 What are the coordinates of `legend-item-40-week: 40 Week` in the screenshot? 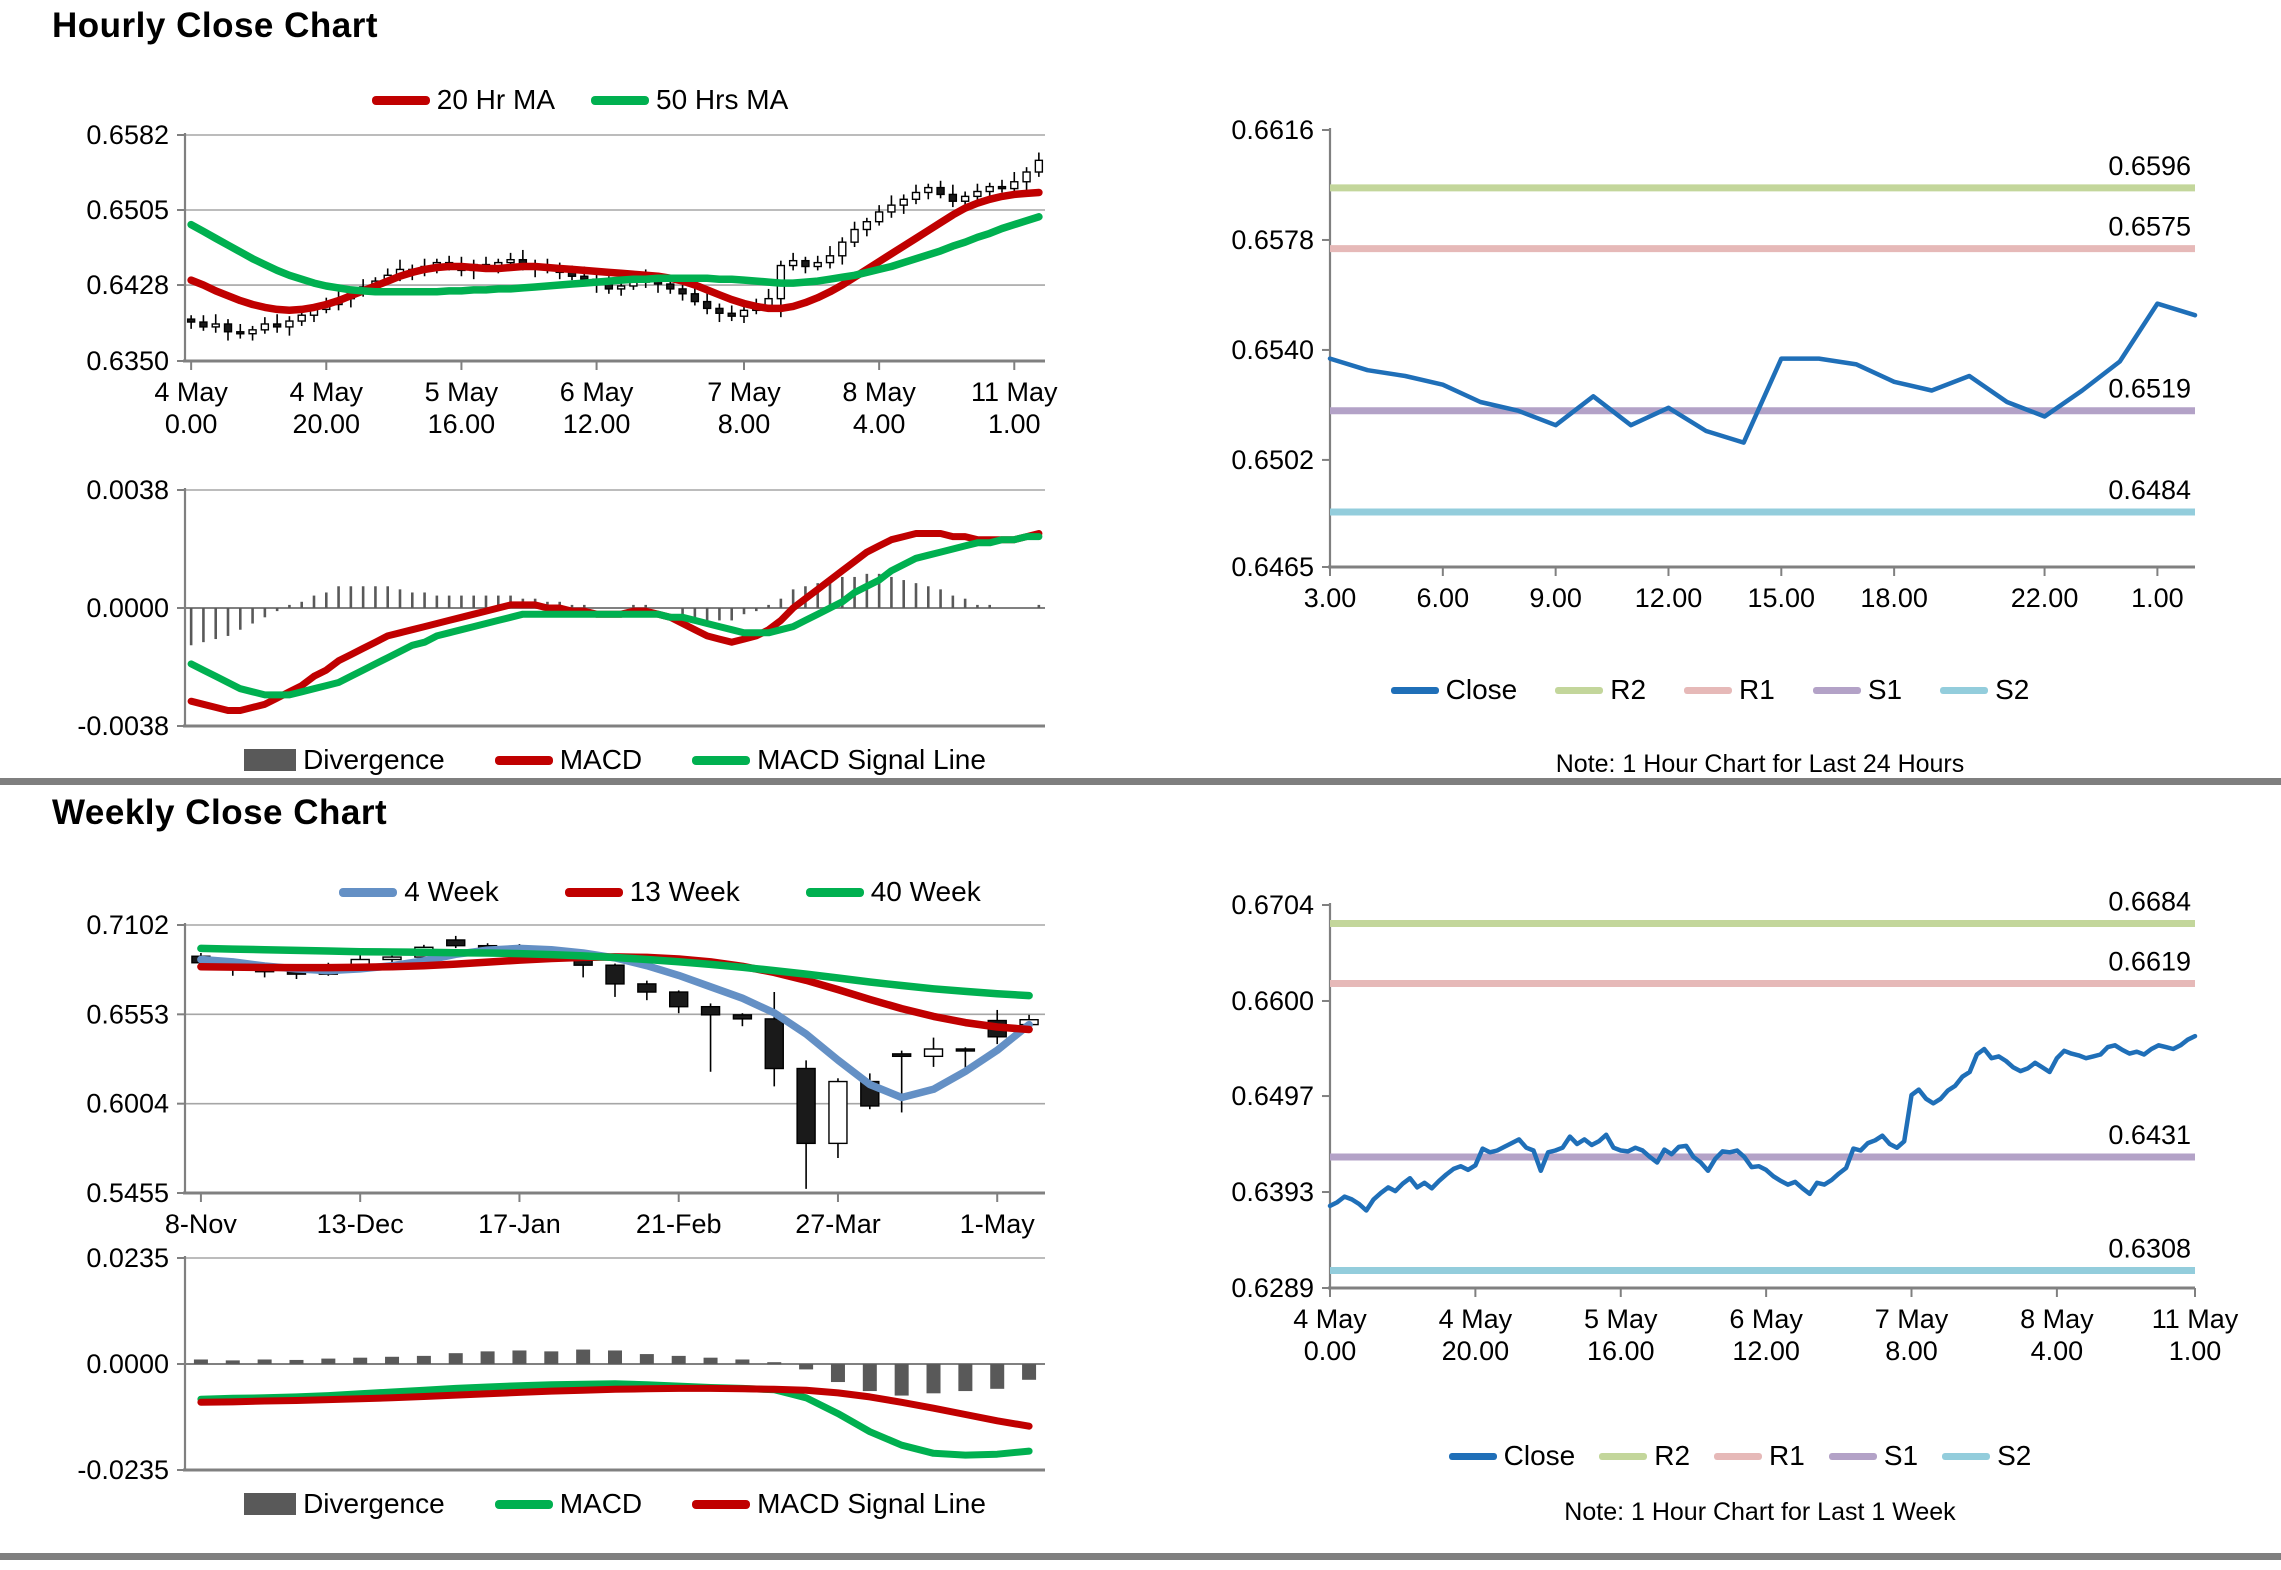 It's located at (893, 892).